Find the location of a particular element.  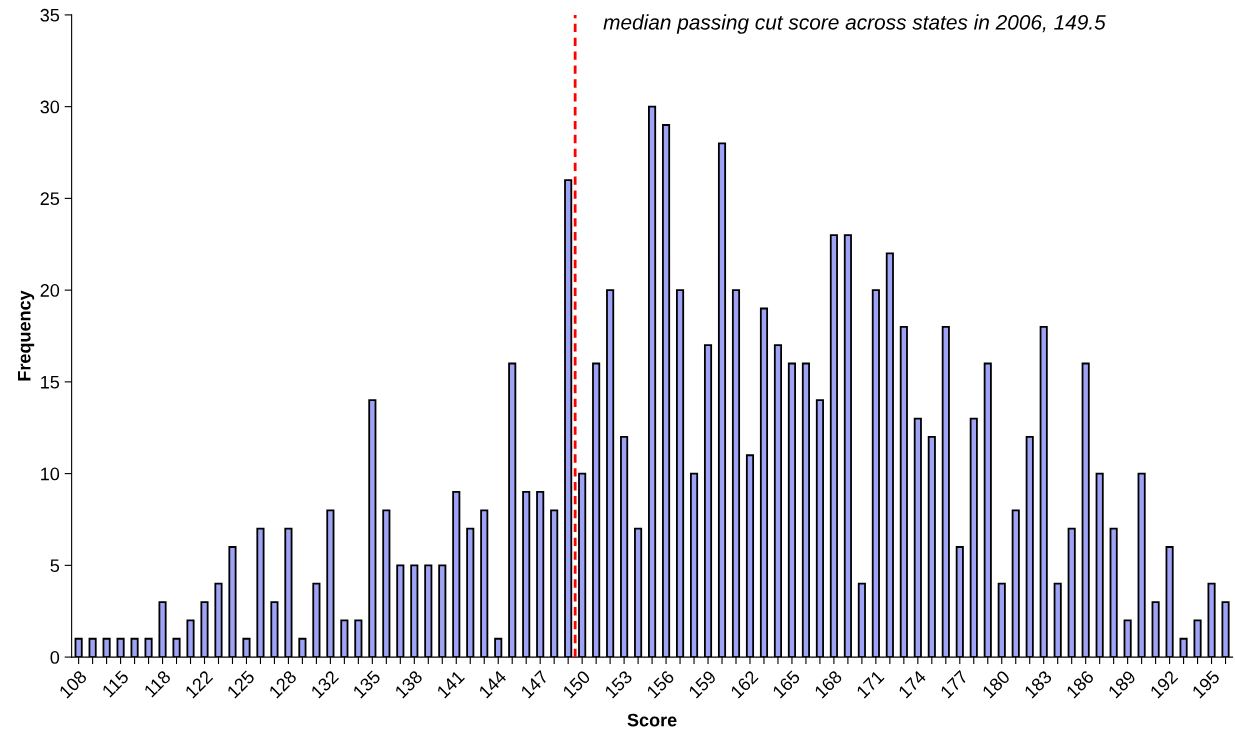

x-tick-label: 192 is located at coordinates (1164, 684).